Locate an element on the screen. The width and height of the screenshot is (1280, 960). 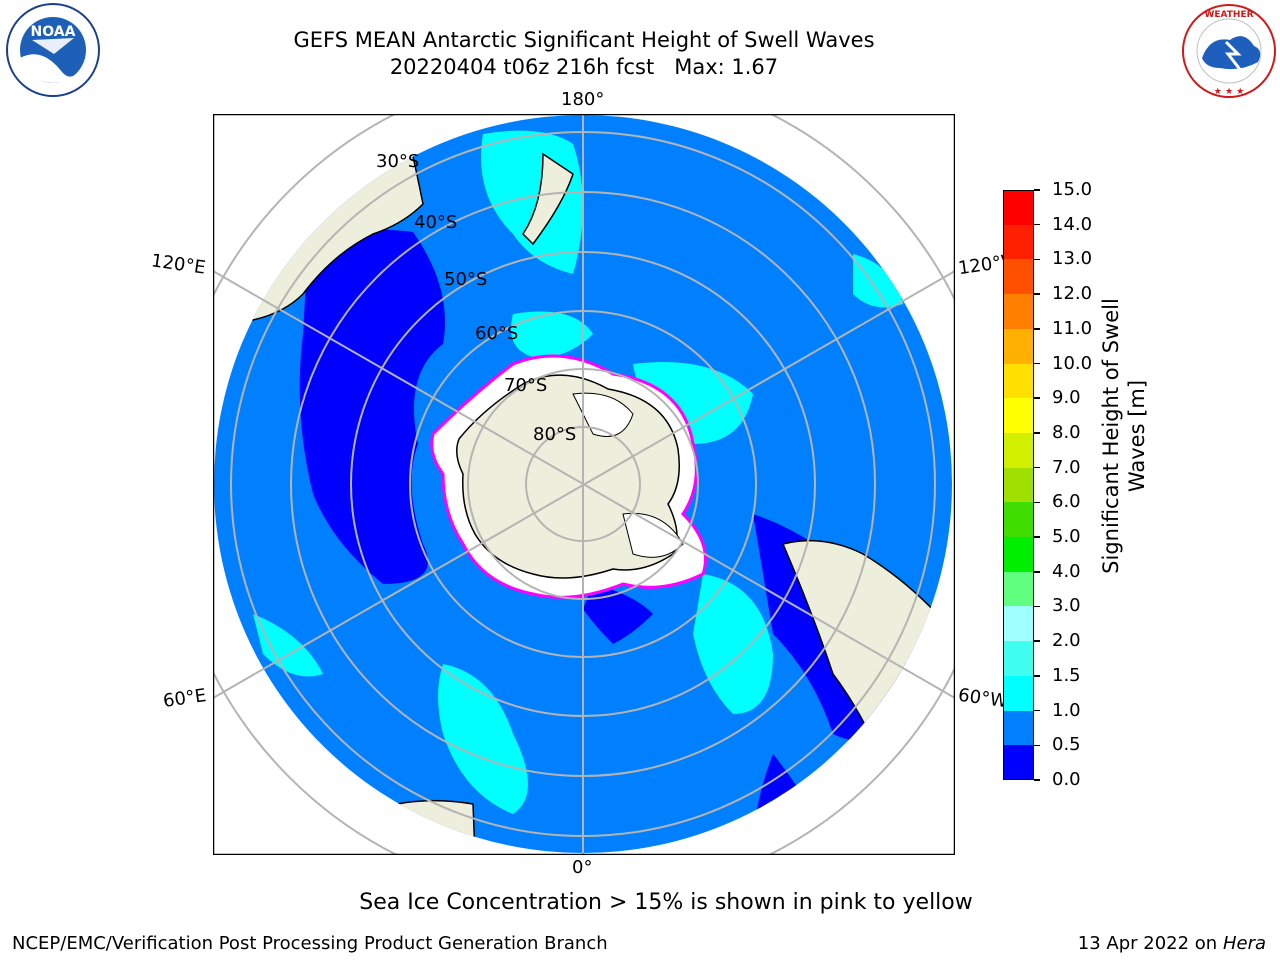
noaa-logo: NOAA is located at coordinates (53, 50).